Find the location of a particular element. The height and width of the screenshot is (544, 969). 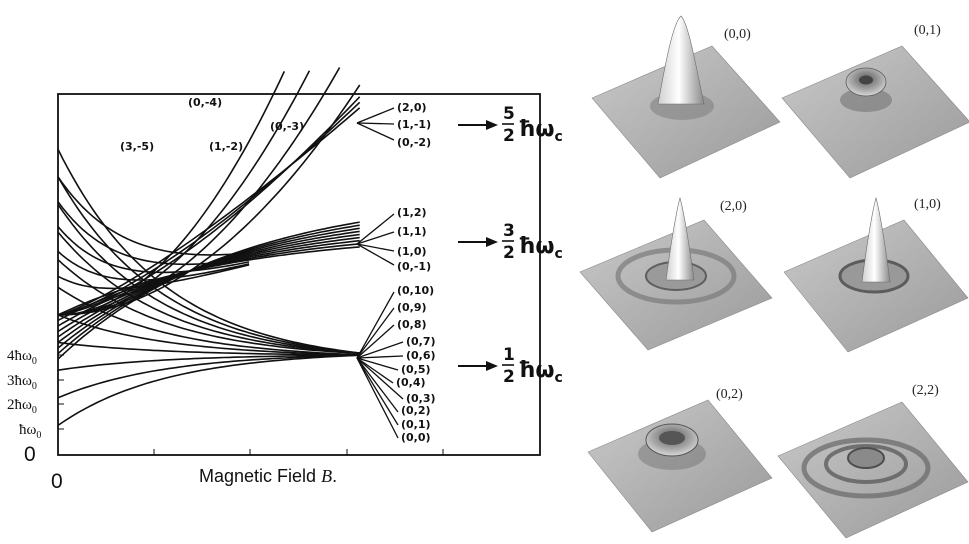

state-label: (0,5) is located at coordinates (416, 369).